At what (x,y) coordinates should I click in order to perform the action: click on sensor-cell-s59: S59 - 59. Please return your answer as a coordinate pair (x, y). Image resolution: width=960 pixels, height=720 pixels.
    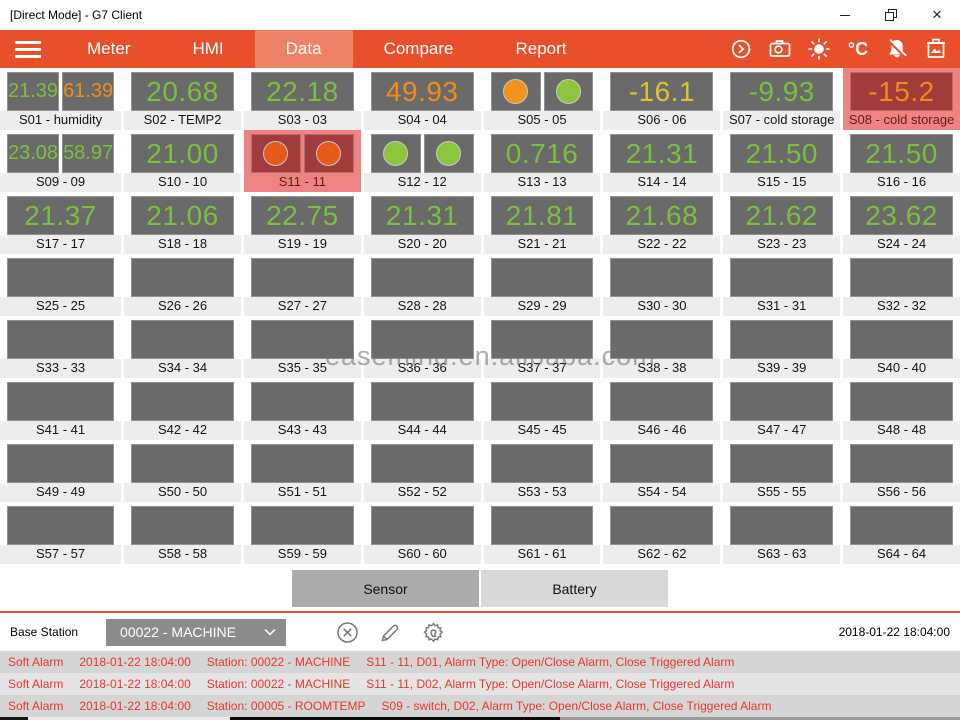
    Looking at the image, I should click on (302, 533).